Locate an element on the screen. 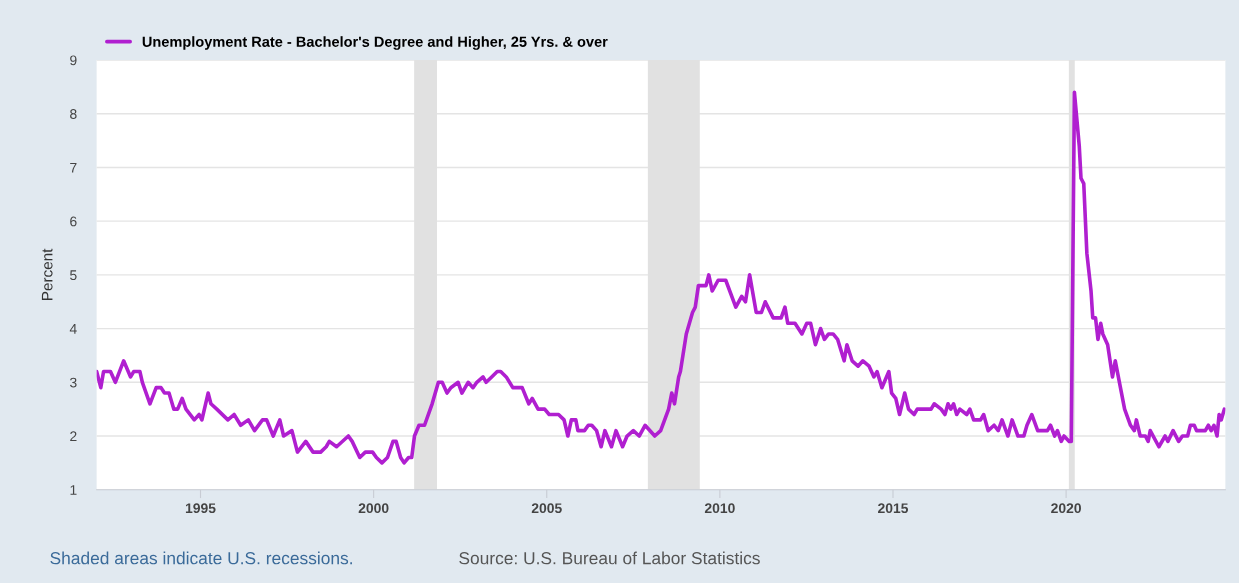  y-tick-label: 6 is located at coordinates (73, 221).